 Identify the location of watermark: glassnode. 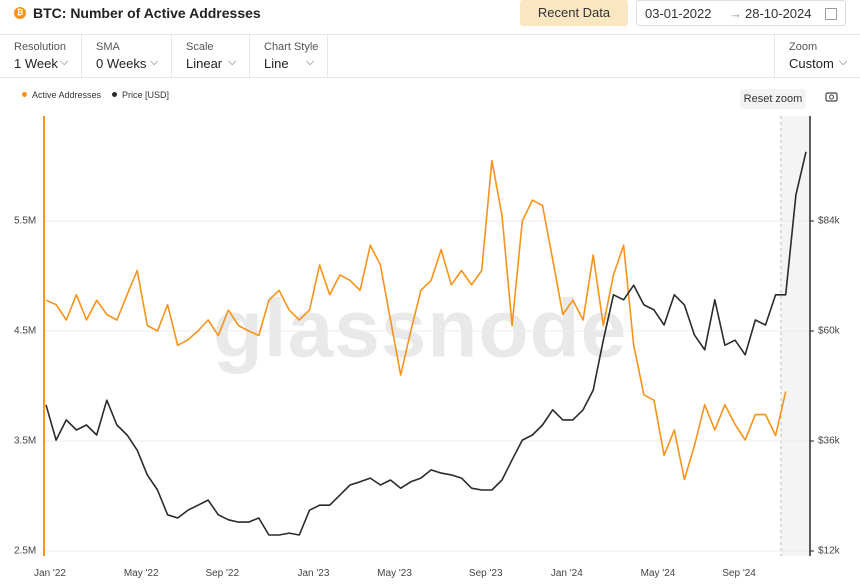
(420, 329).